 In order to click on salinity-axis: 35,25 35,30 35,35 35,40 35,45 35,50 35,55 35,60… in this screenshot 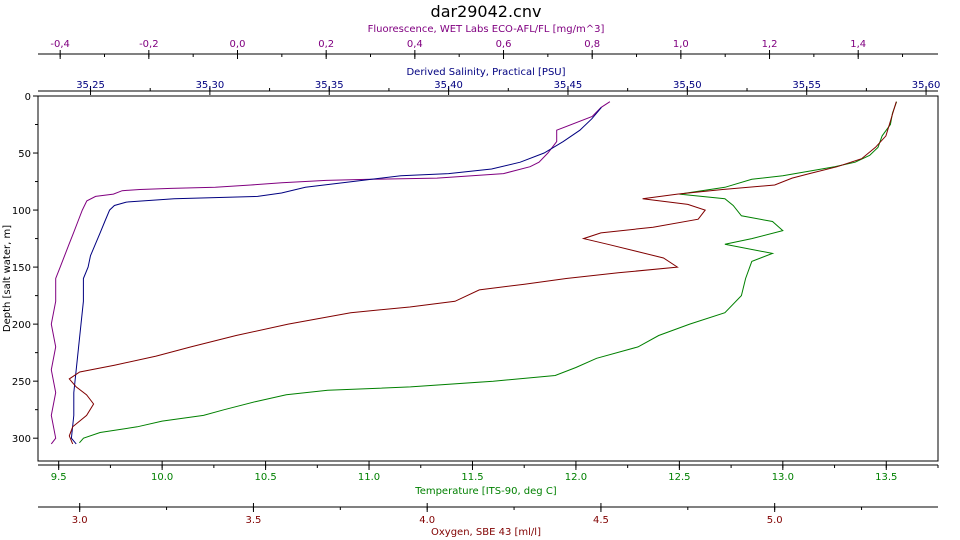, I will do `click(489, 81)`.